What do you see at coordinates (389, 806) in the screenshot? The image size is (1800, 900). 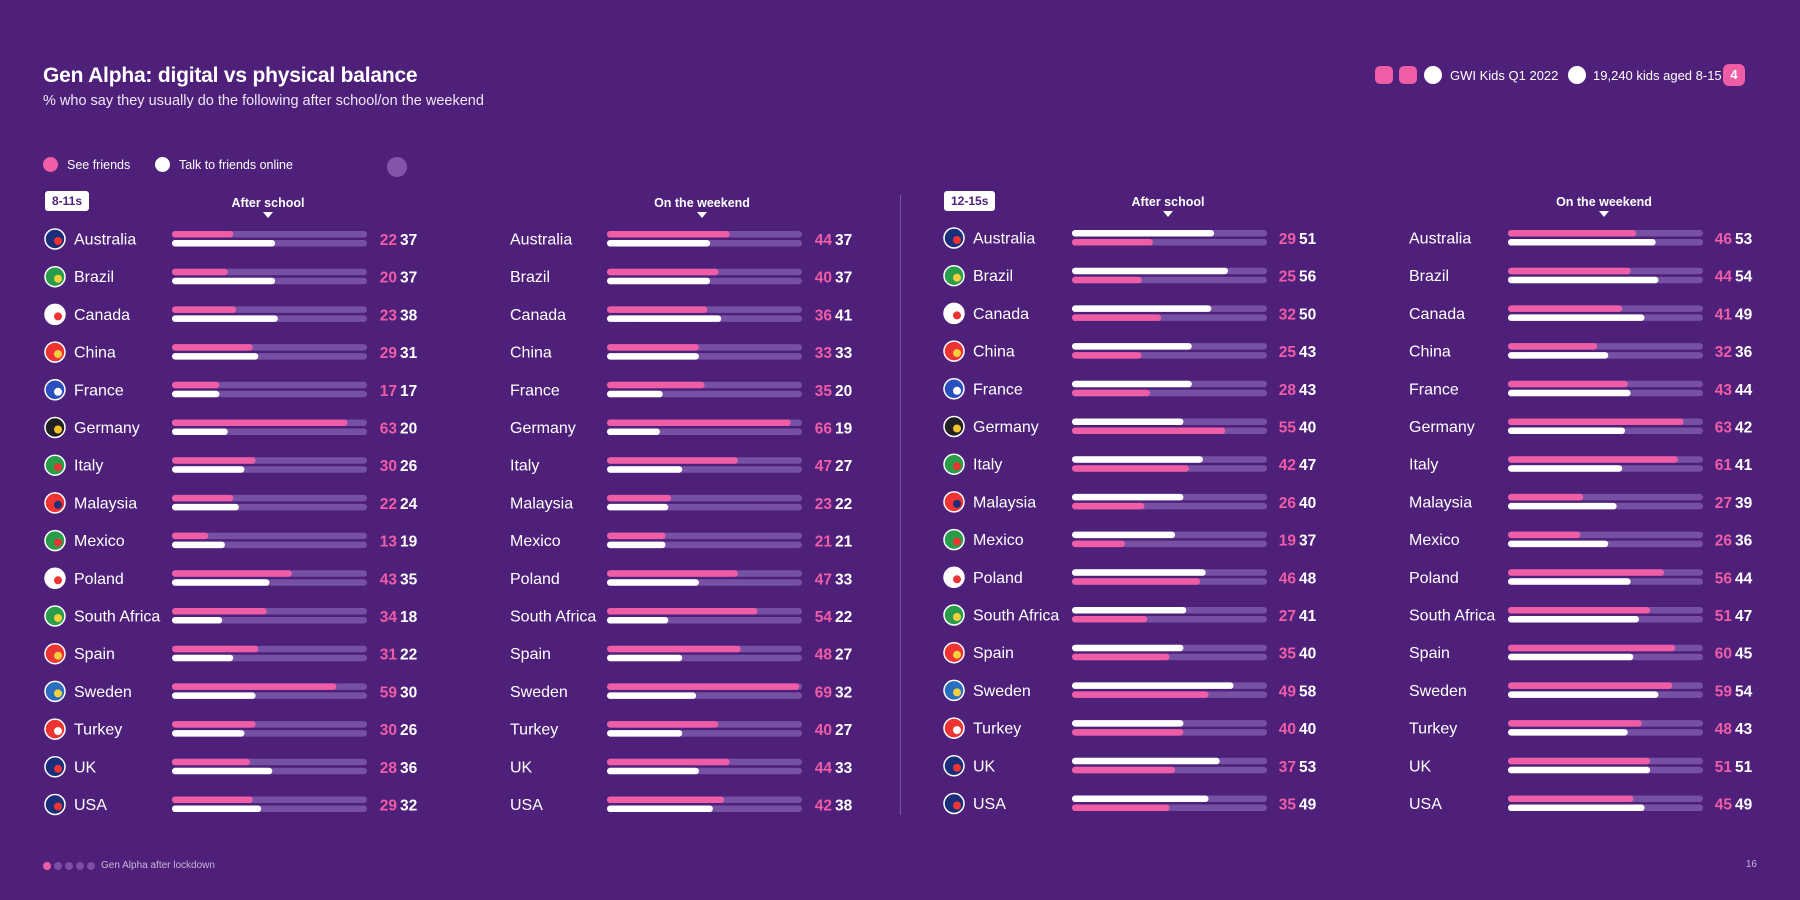 I see `value-see-friends-usa: 29` at bounding box center [389, 806].